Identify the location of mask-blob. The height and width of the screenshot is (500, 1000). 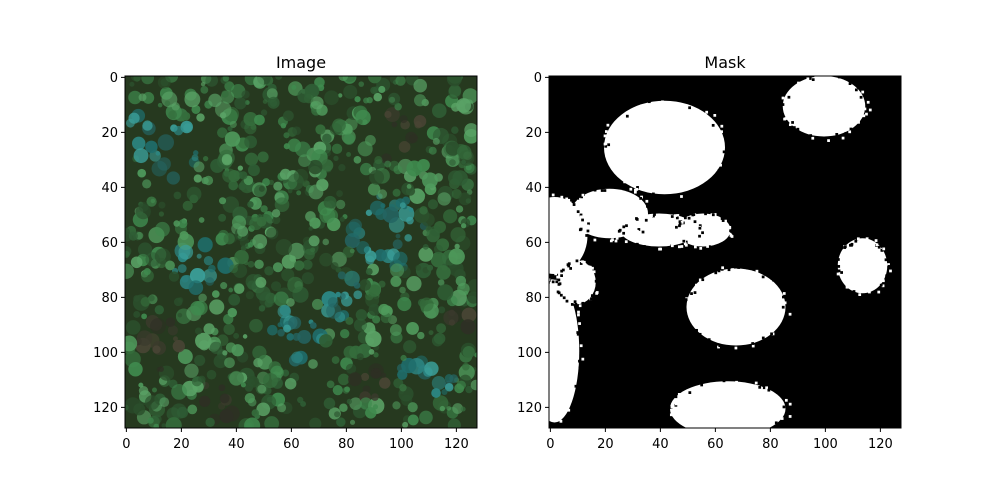
(824, 106).